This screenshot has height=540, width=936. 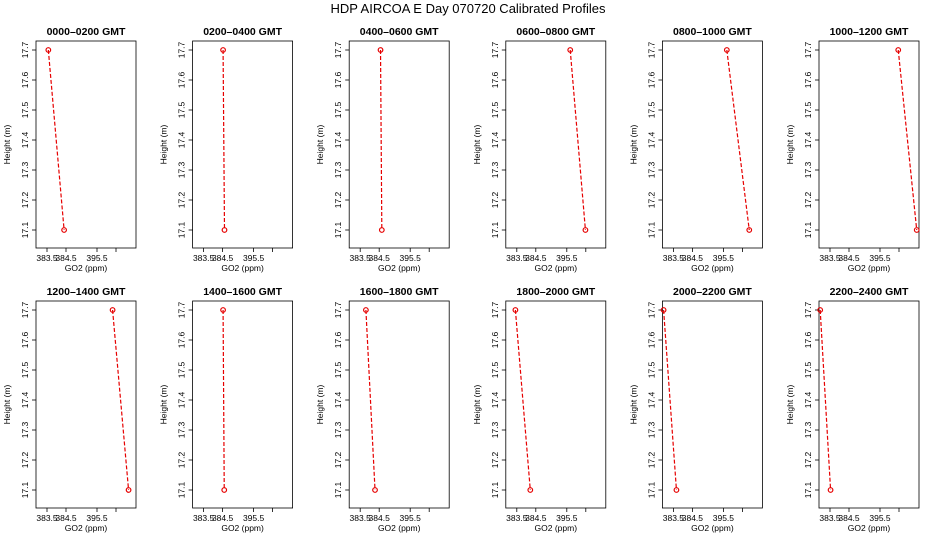 I want to click on panel-title: 1600–1800 GMT, so click(x=399, y=292).